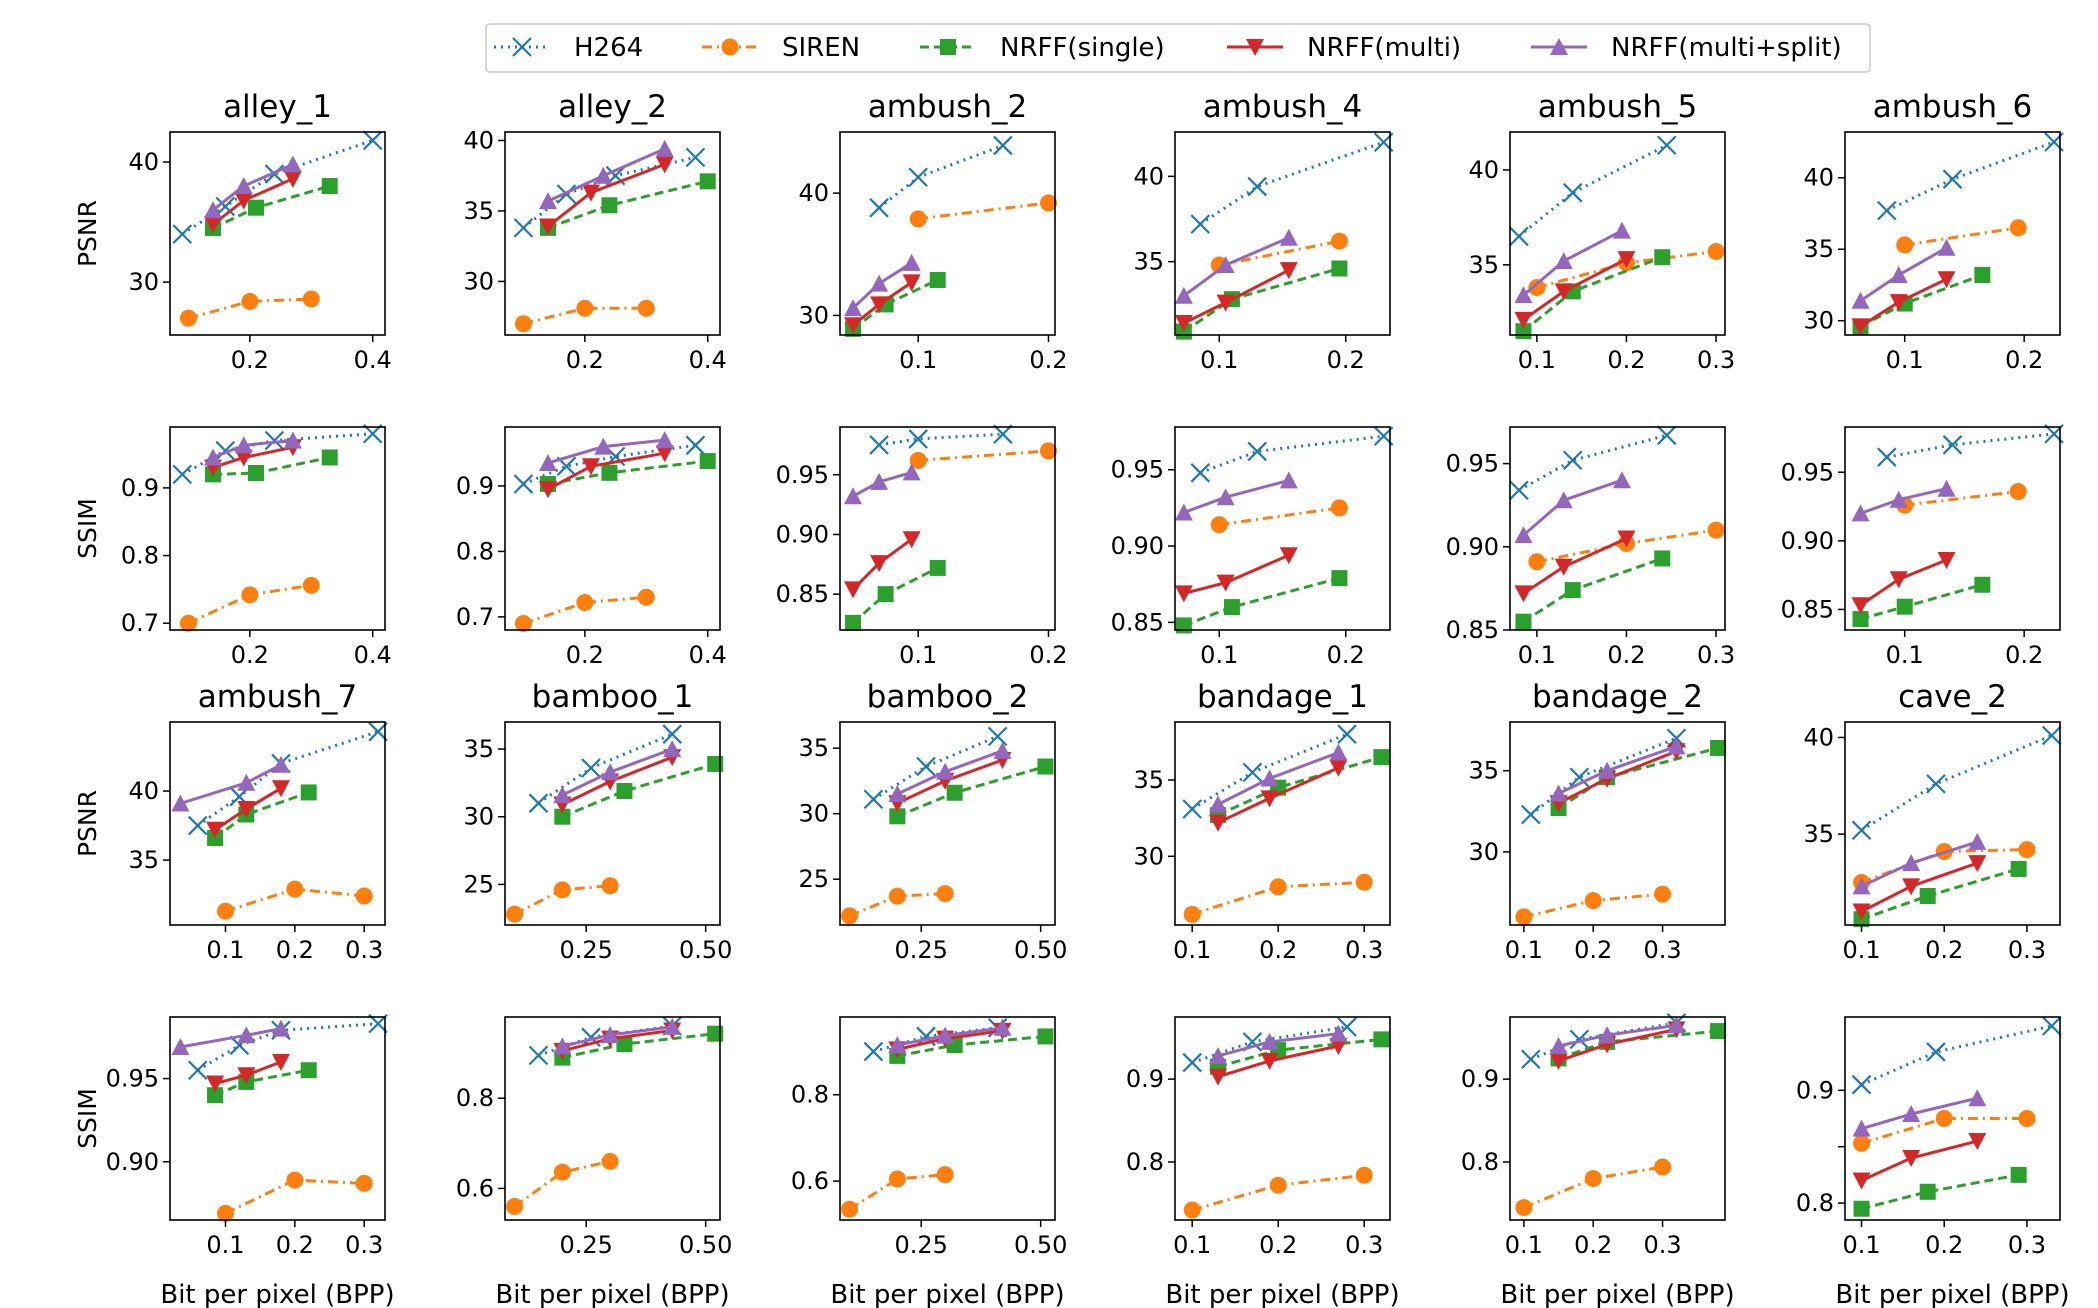  I want to click on y-axis-label-row-2: SSIM, so click(87, 528).